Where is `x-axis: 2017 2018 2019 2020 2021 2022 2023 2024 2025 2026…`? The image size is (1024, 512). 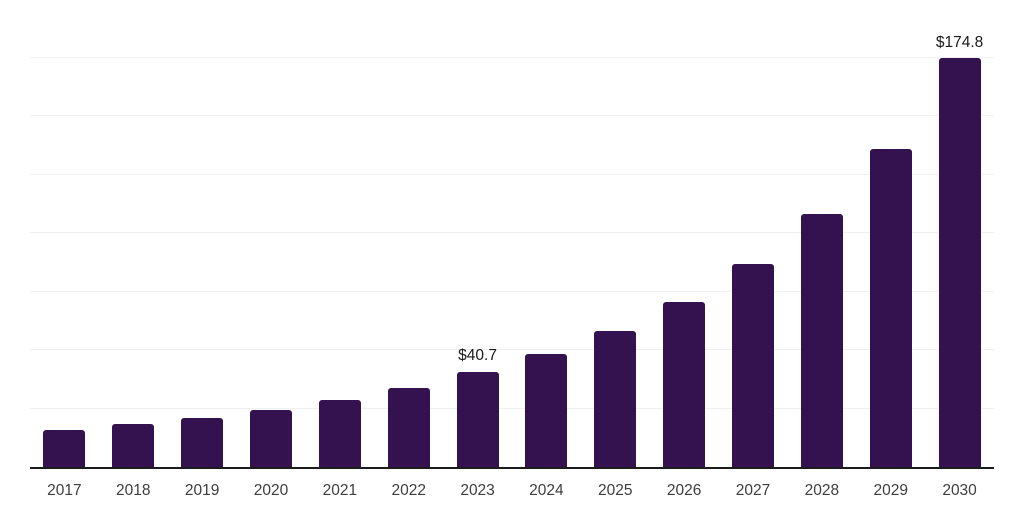
x-axis: 2017 2018 2019 2020 2021 2022 2023 2024 2025 2026… is located at coordinates (512, 488).